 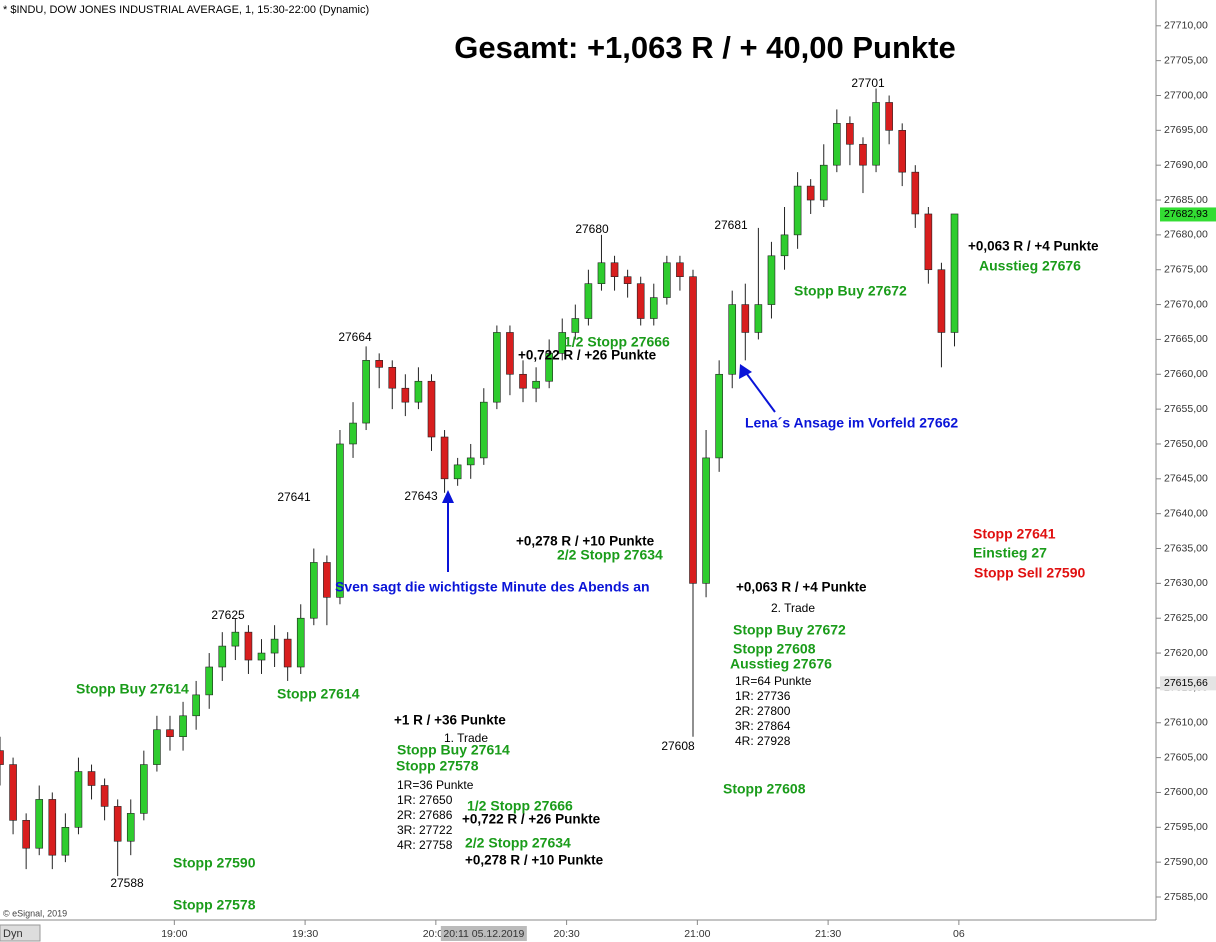 I want to click on mode-label: Dyn, so click(x=13, y=934).